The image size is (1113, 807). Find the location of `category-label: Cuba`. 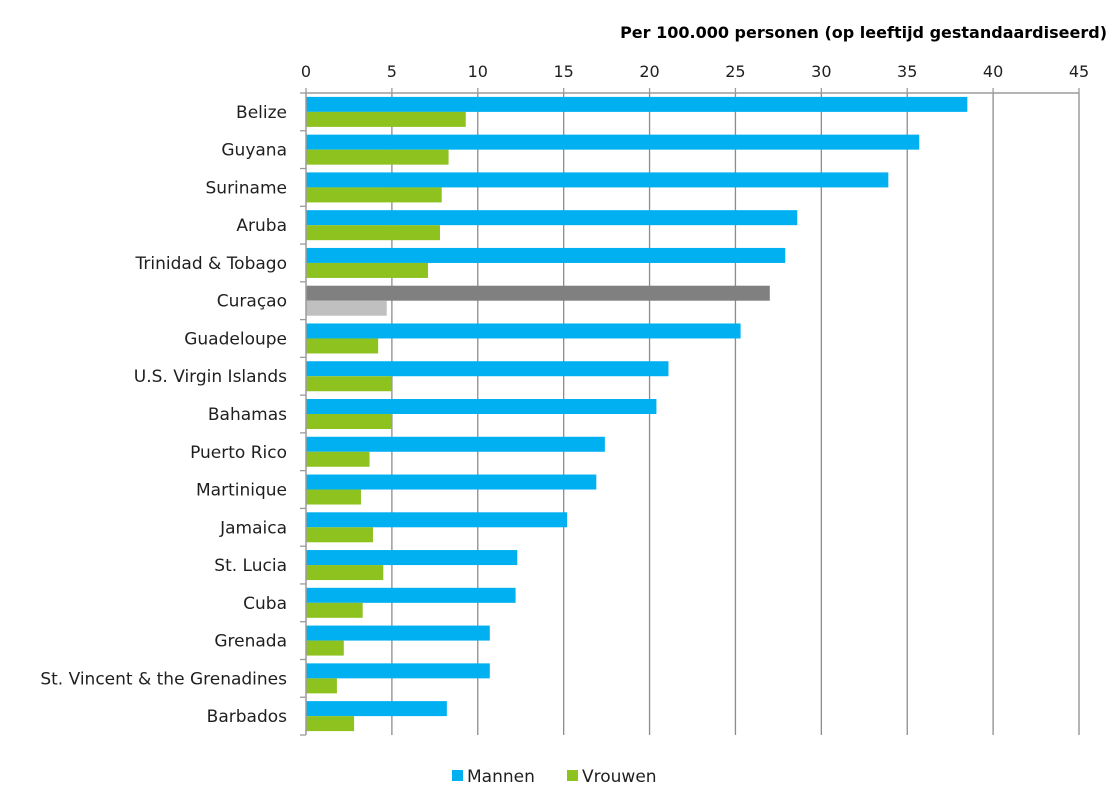

category-label: Cuba is located at coordinates (265, 604).